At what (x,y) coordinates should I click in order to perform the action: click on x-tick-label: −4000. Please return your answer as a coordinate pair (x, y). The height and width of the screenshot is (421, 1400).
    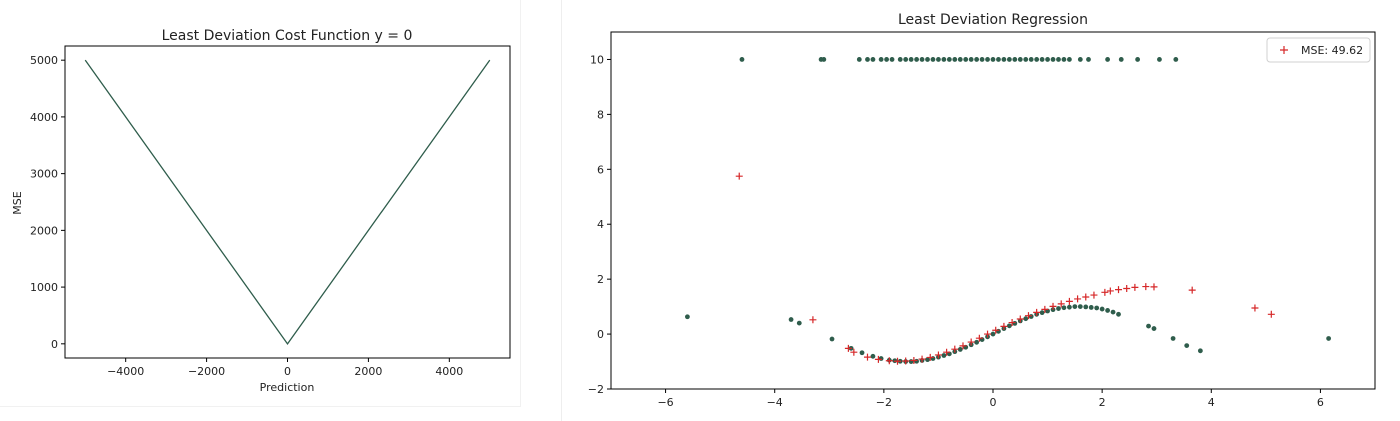
    Looking at the image, I should click on (125, 371).